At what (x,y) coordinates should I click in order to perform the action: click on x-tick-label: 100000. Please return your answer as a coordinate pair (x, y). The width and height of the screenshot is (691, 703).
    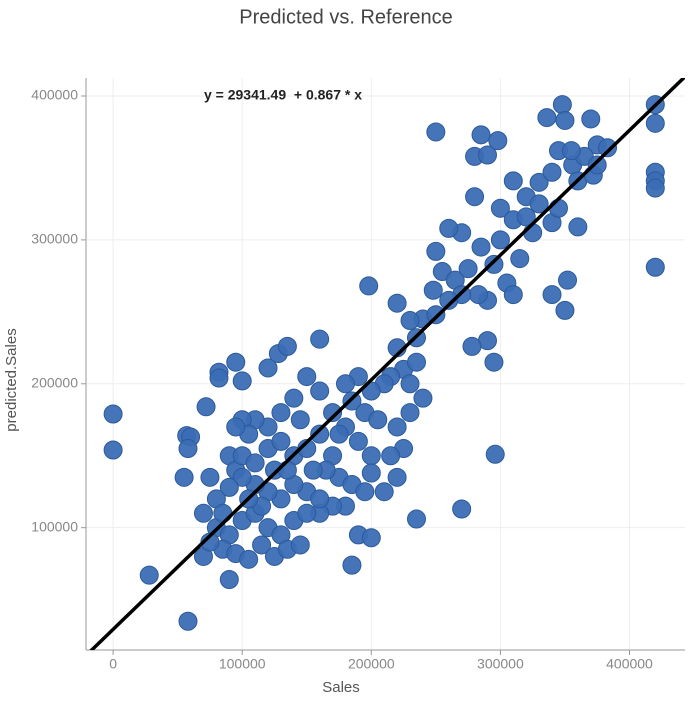
    Looking at the image, I should click on (242, 664).